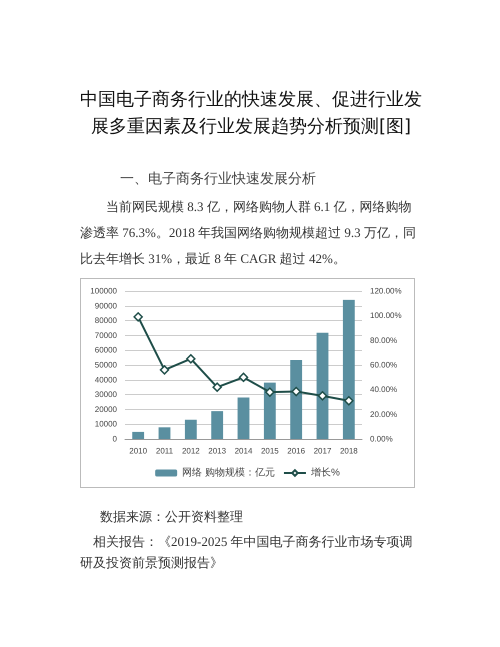 The width and height of the screenshot is (500, 647). I want to click on legend-label: 网络 购物规模：亿元, so click(228, 472).